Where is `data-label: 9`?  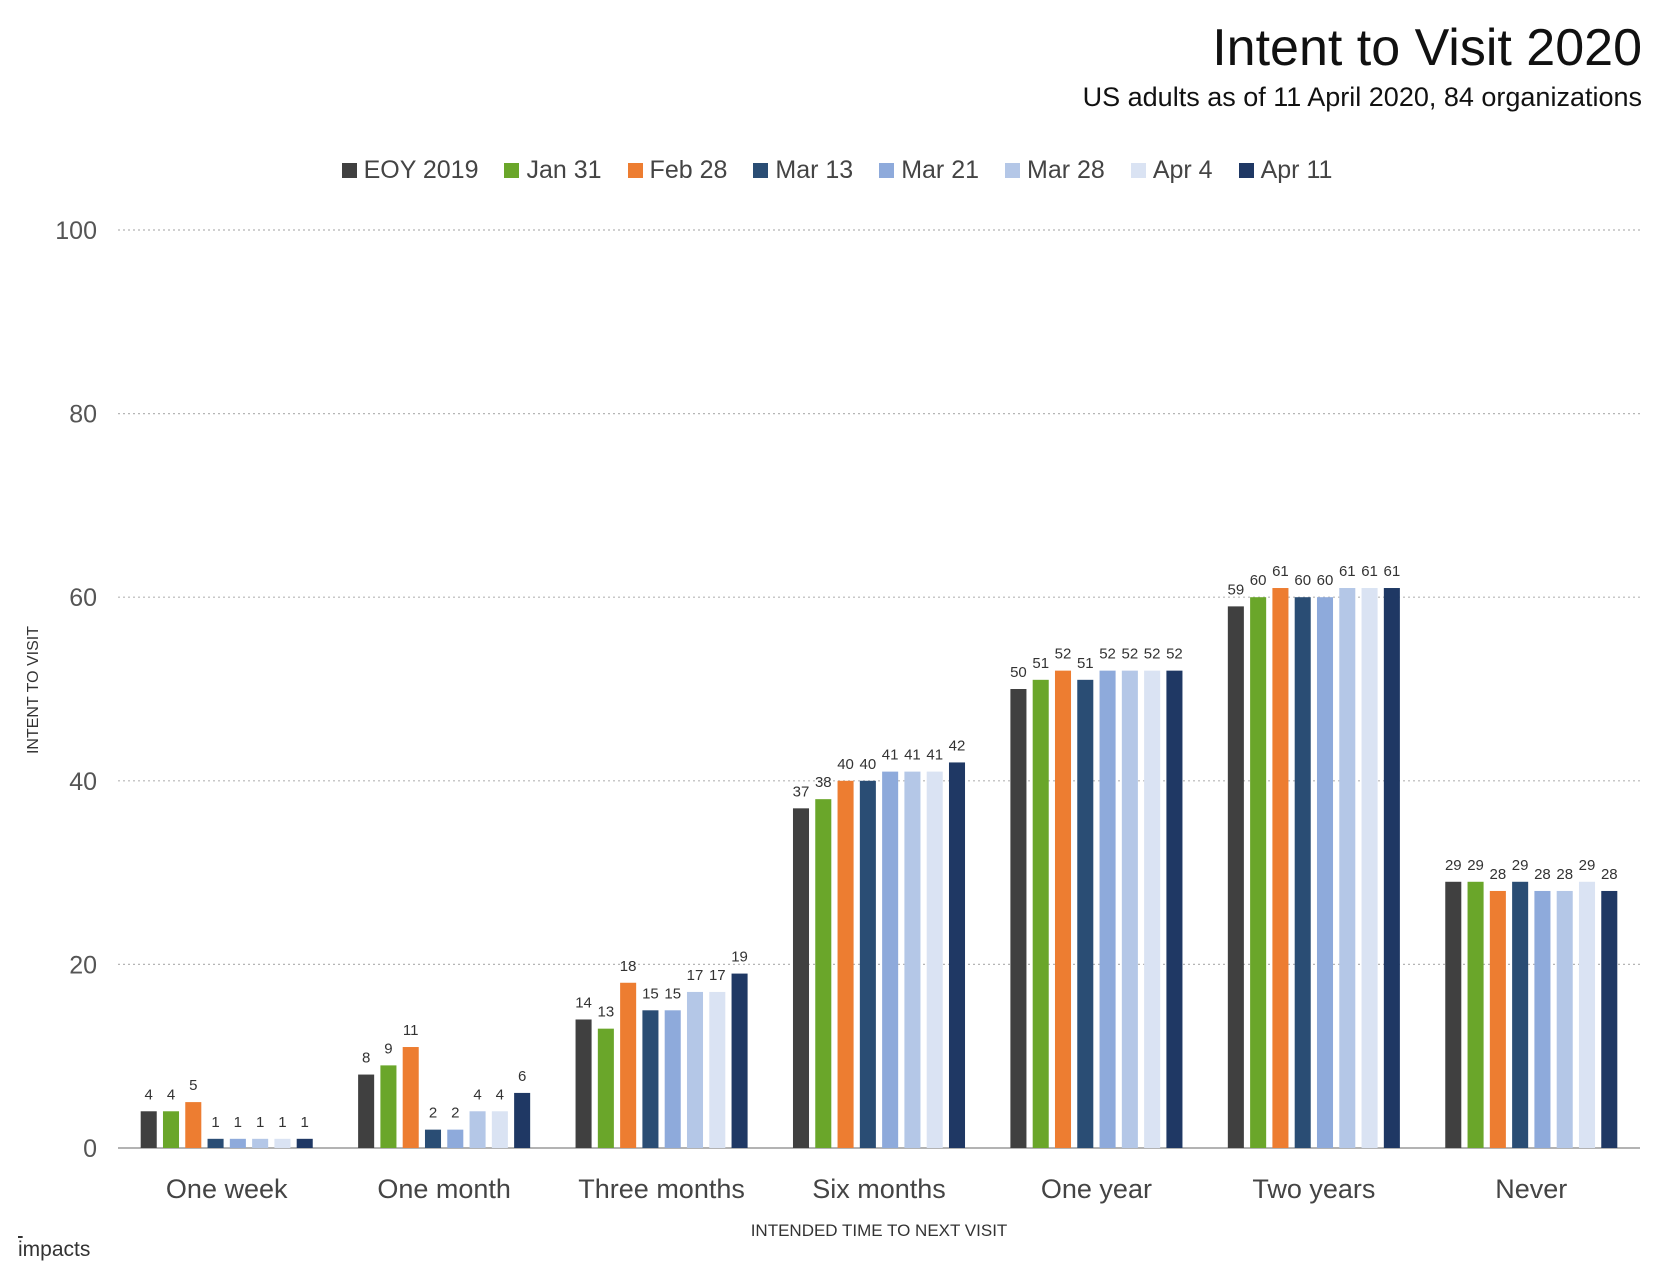
data-label: 9 is located at coordinates (388, 1048).